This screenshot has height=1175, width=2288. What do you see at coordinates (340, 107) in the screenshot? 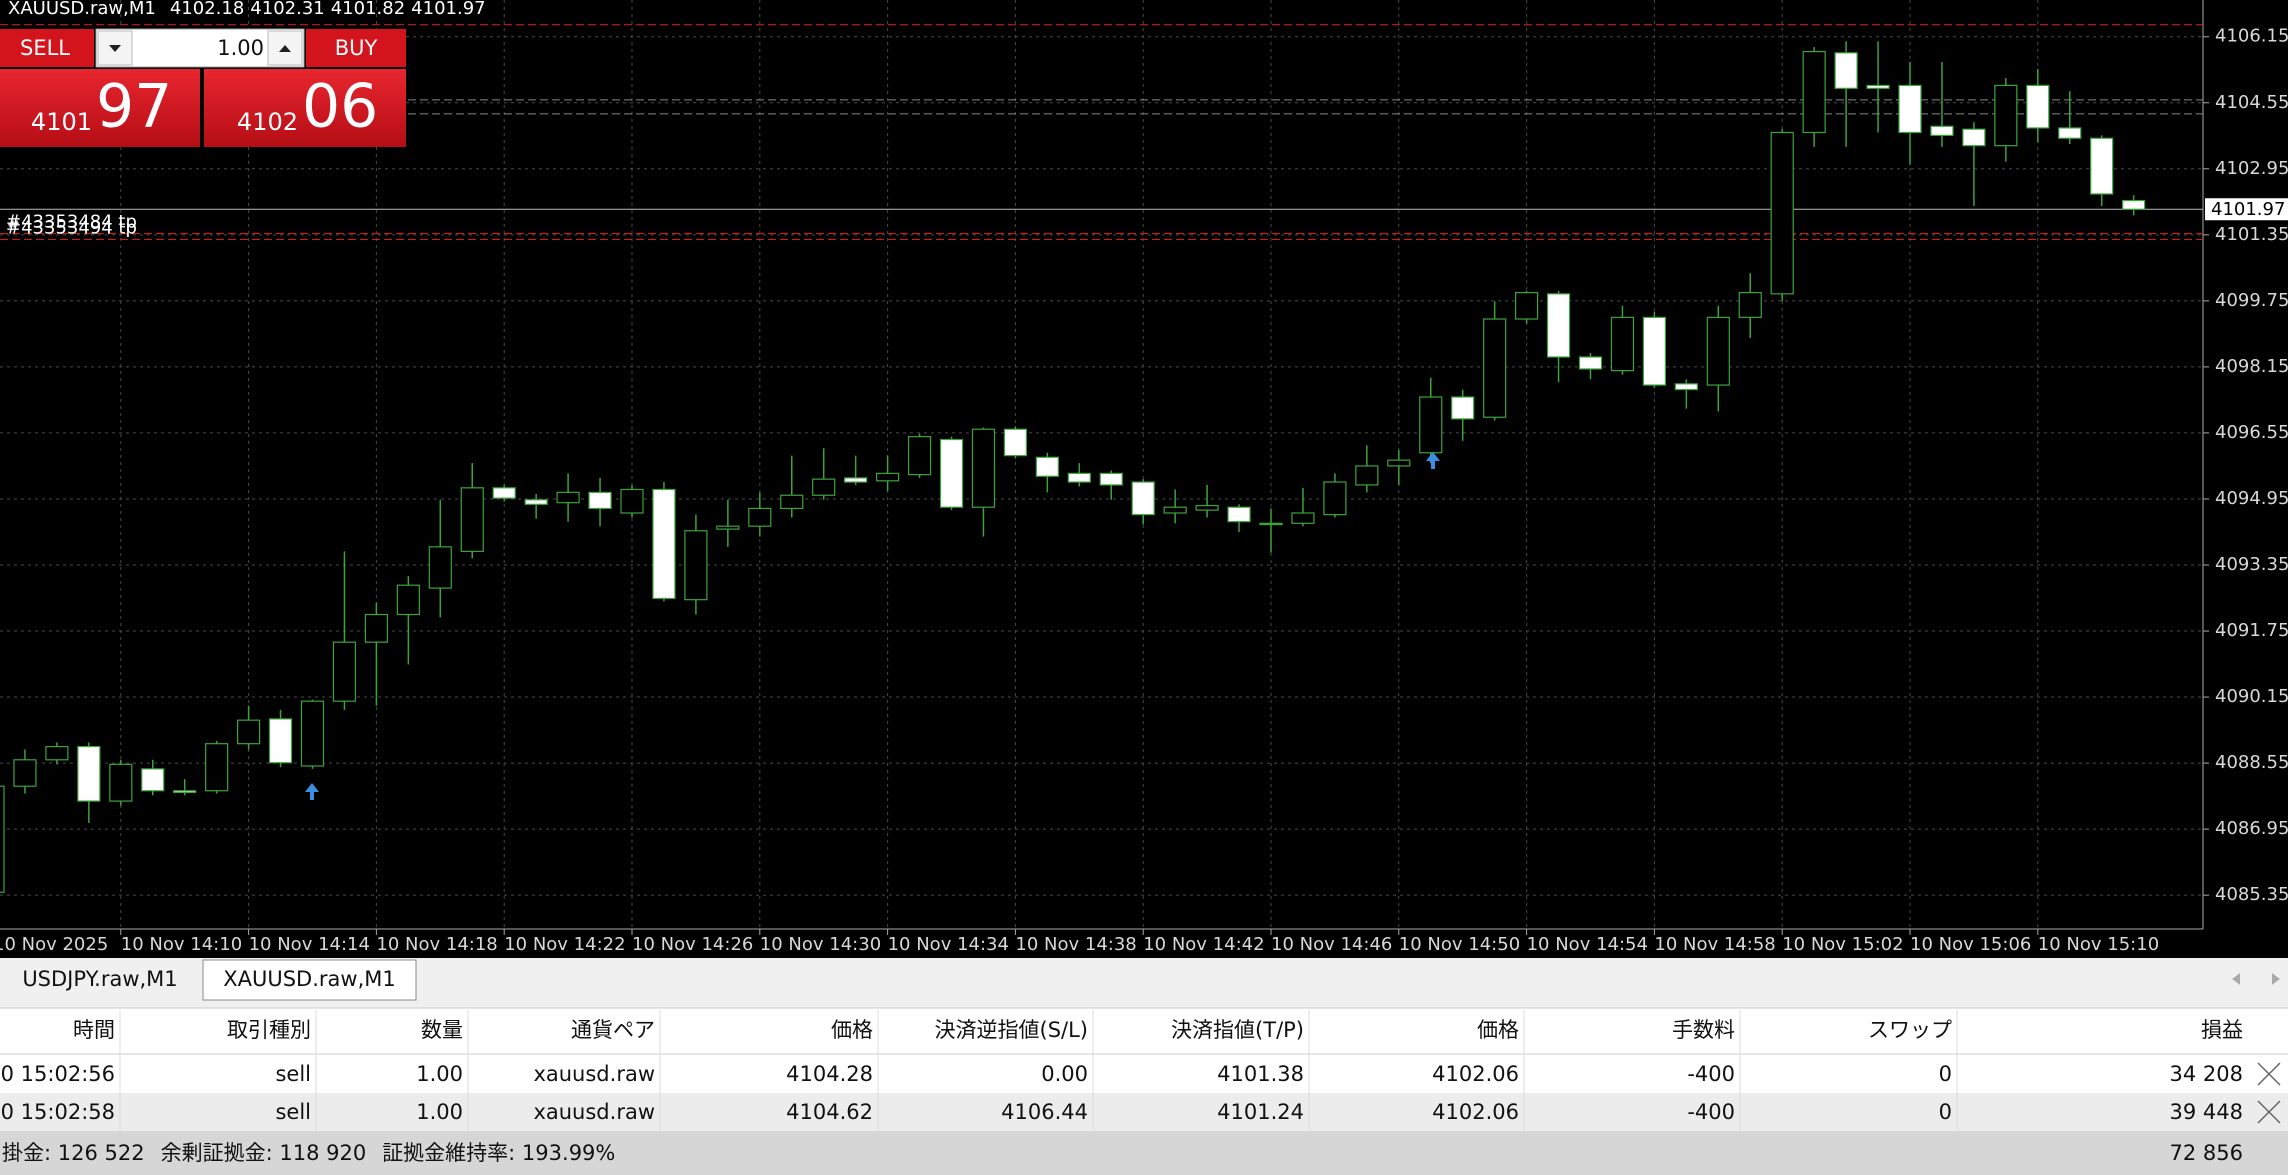
I see `buy-price-big: 06` at bounding box center [340, 107].